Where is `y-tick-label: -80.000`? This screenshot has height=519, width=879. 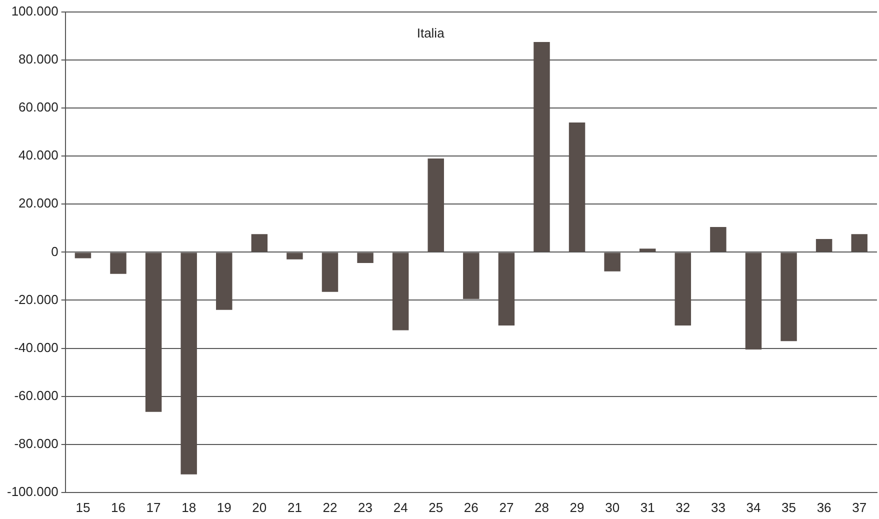
y-tick-label: -80.000 is located at coordinates (36, 443).